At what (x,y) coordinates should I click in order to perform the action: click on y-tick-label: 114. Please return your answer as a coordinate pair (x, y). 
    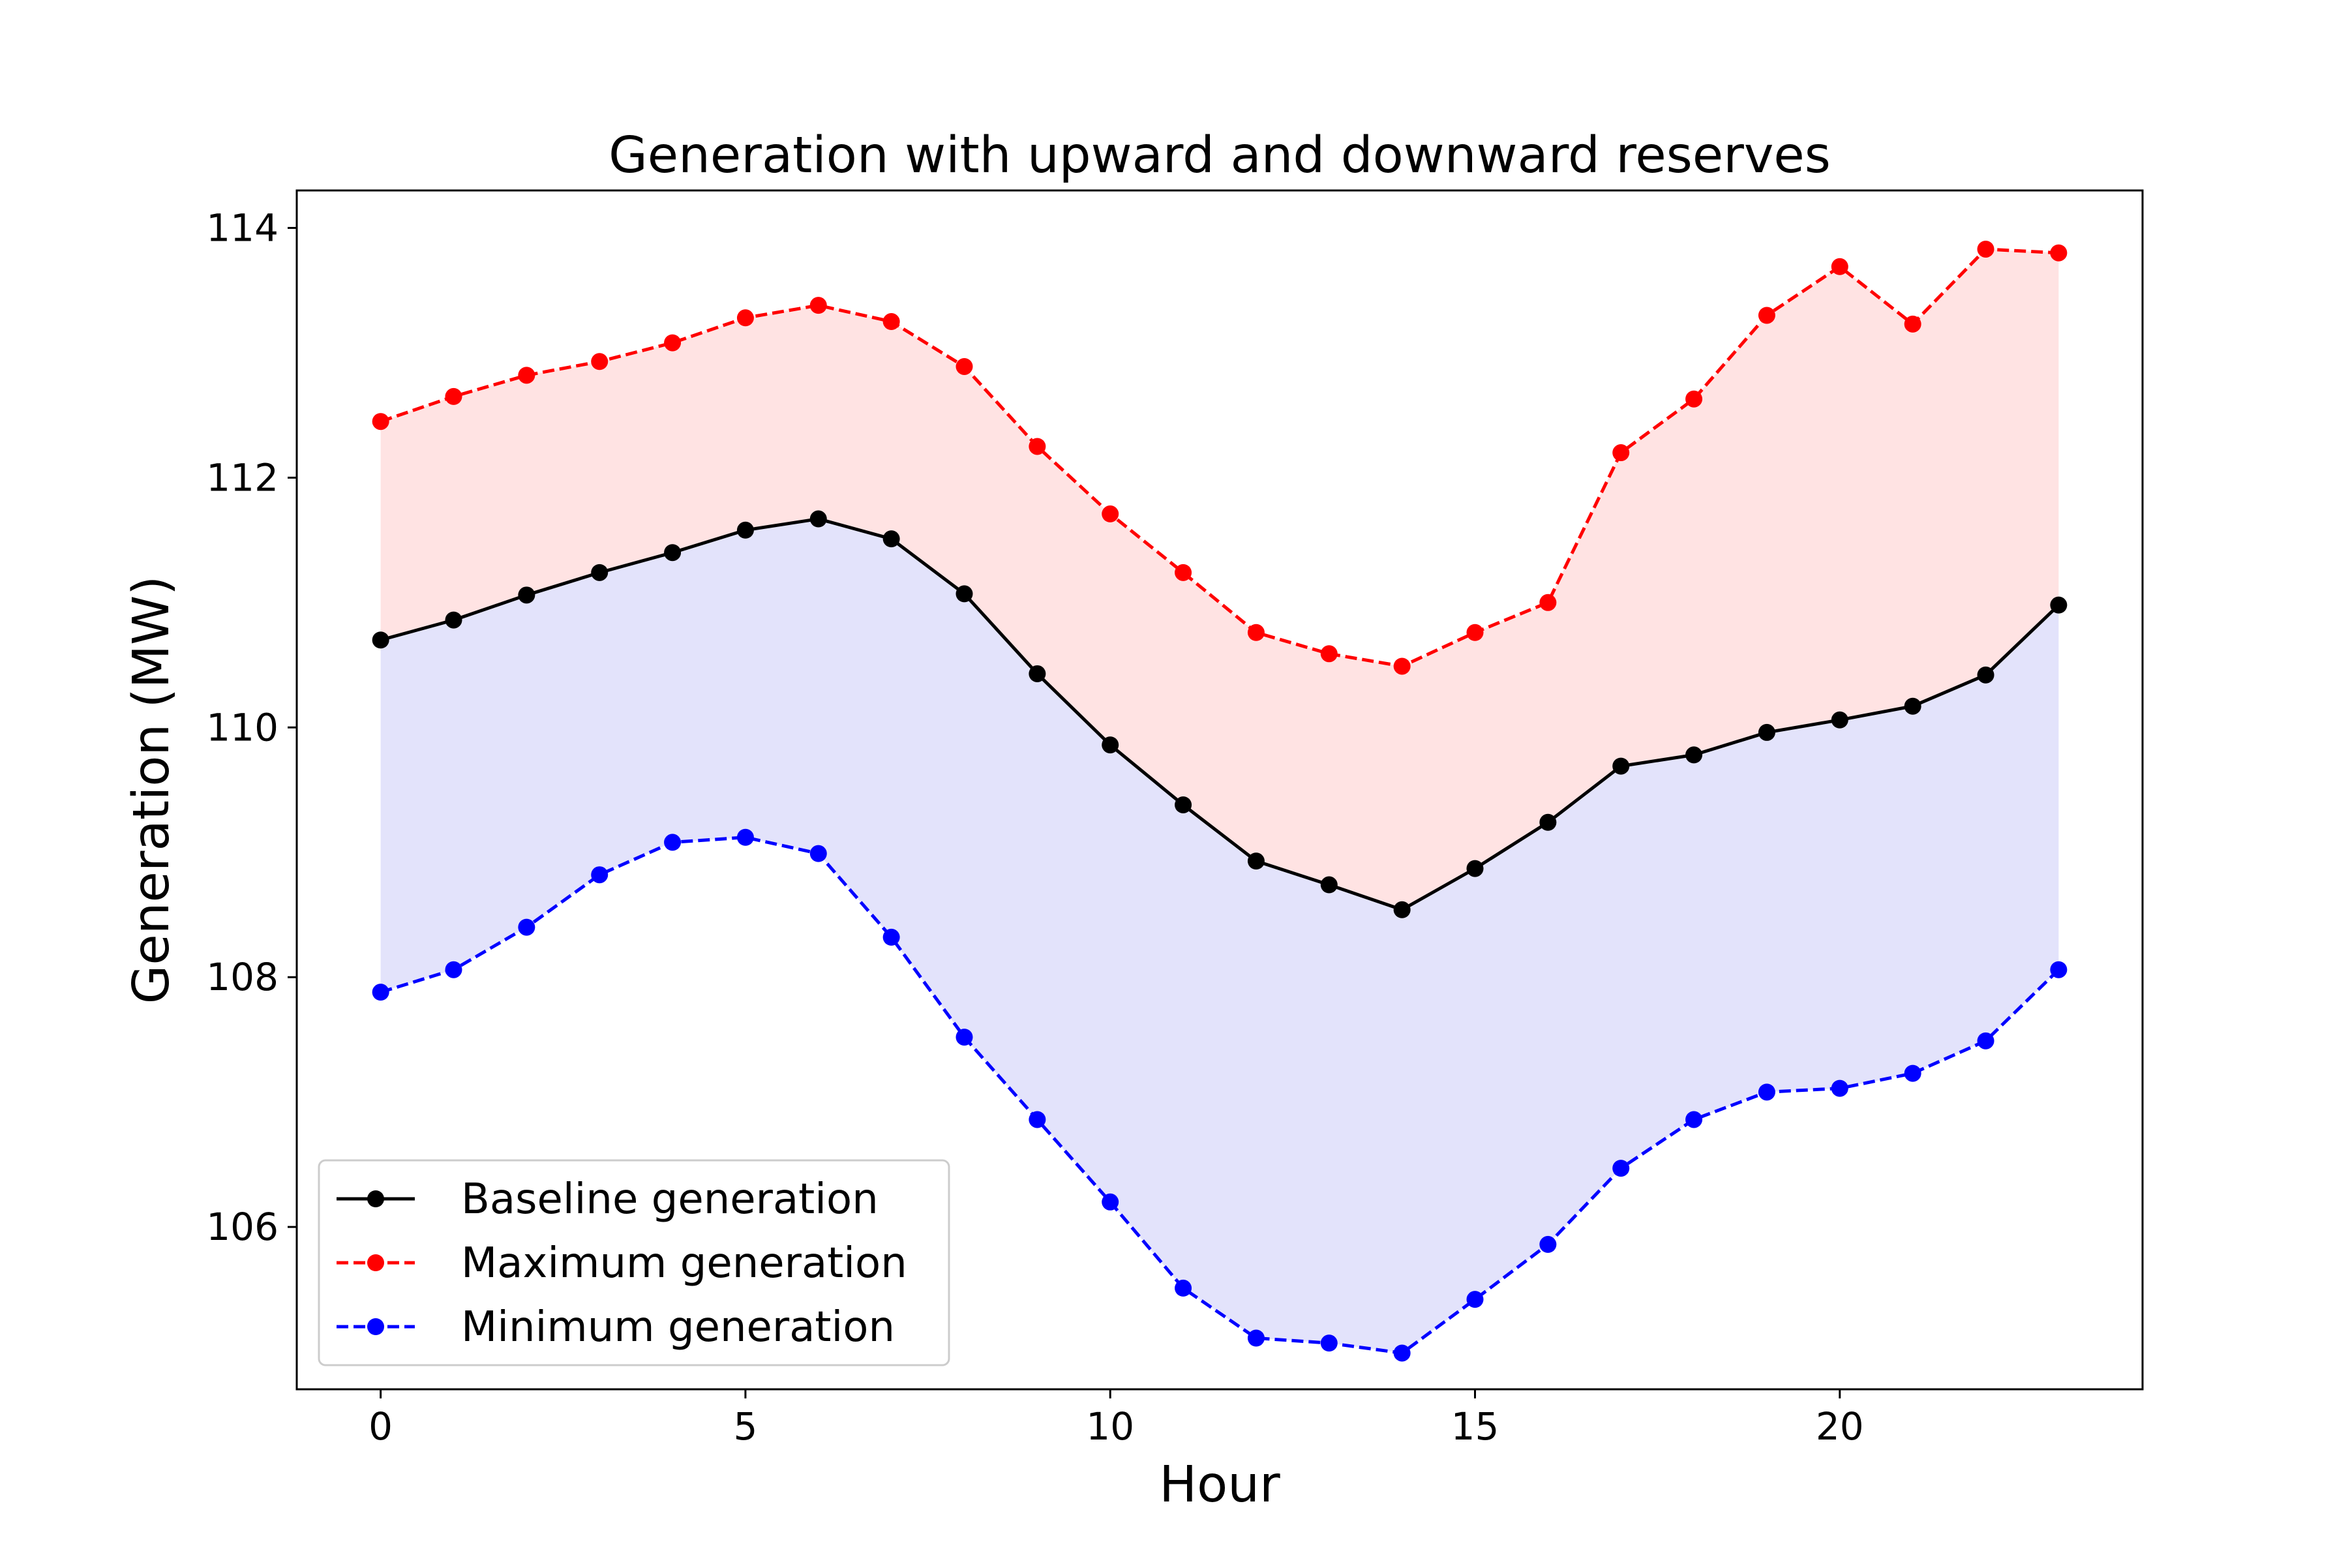
    Looking at the image, I should click on (242, 227).